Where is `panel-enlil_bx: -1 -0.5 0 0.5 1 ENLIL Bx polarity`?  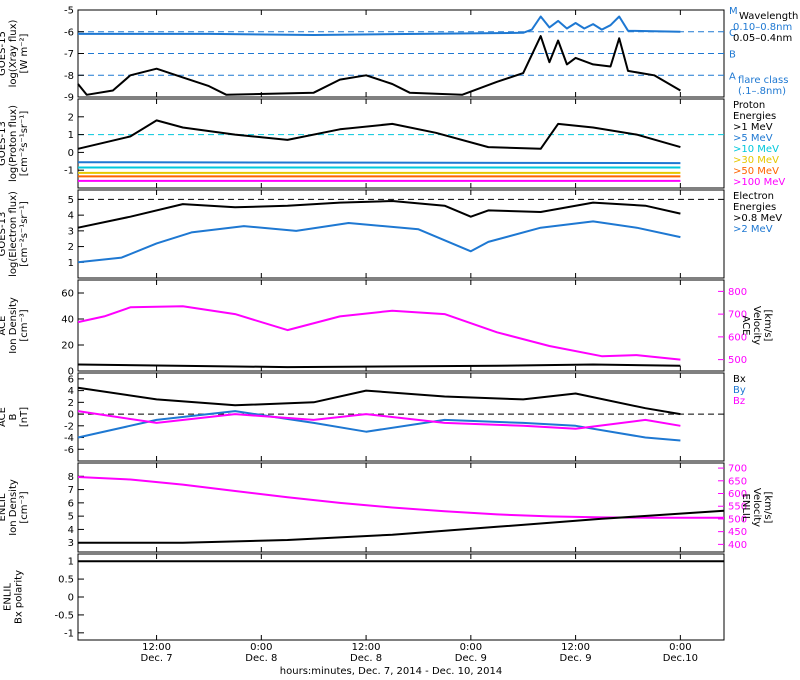
panel-enlil_bx: -1 -0.5 0 0.5 1 ENLIL Bx polarity is located at coordinates (364, 597).